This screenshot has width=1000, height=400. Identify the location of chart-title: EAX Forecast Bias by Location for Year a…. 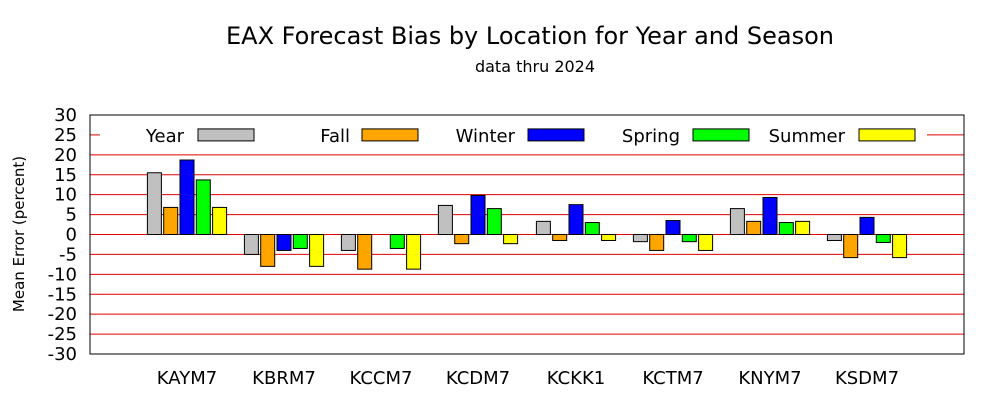
(530, 36).